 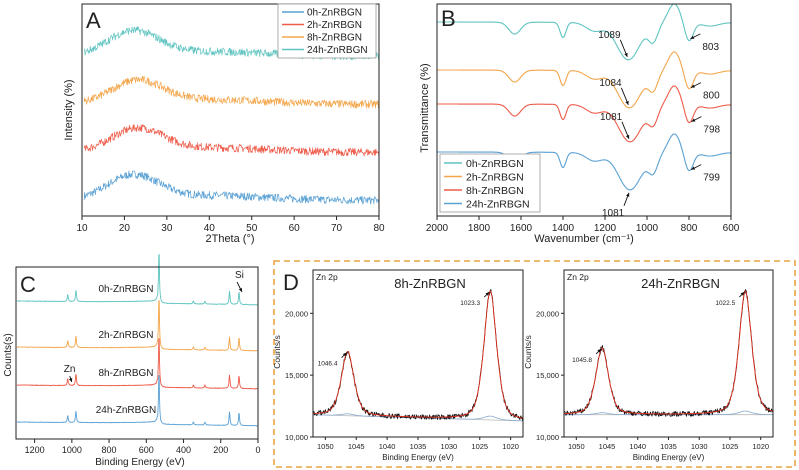 What do you see at coordinates (93, 20) in the screenshot?
I see `panel-letter-a: A` at bounding box center [93, 20].